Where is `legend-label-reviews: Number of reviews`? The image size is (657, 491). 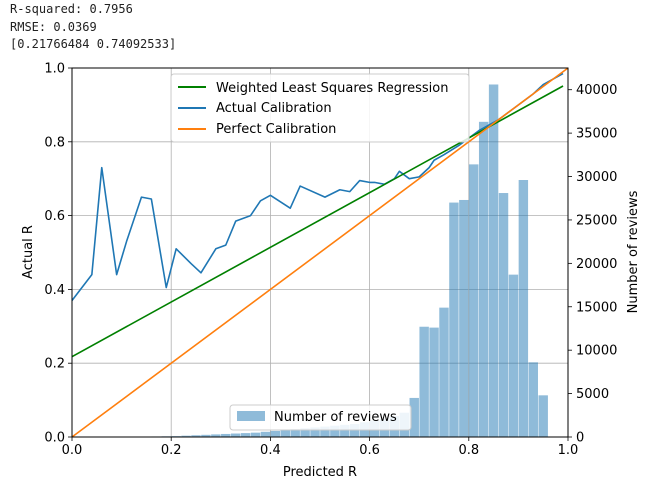 legend-label-reviews: Number of reviews is located at coordinates (335, 417).